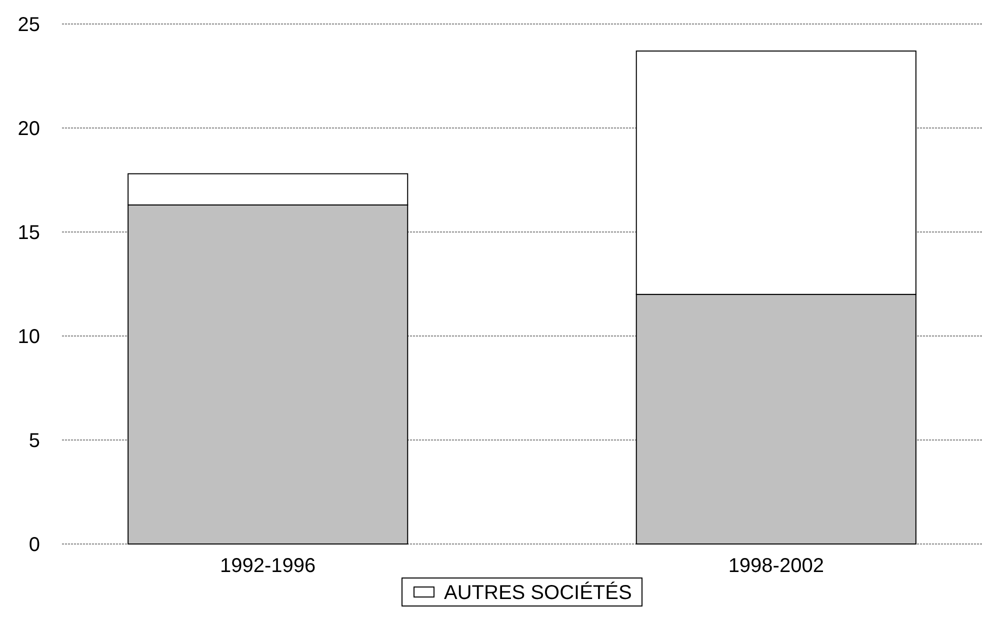 This screenshot has height=633, width=982. I want to click on y-tick-label: 20, so click(29, 129).